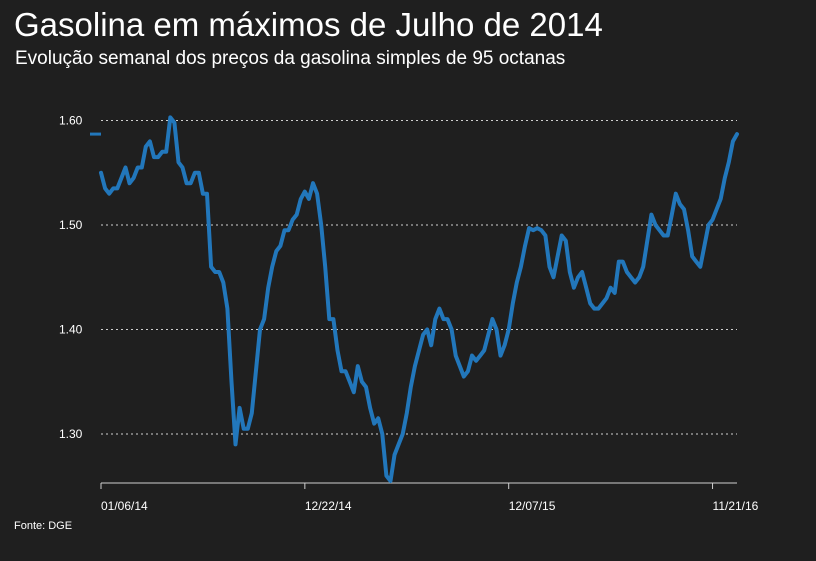  Describe the element at coordinates (71, 330) in the screenshot. I see `y-tick-label: 1.40` at that location.